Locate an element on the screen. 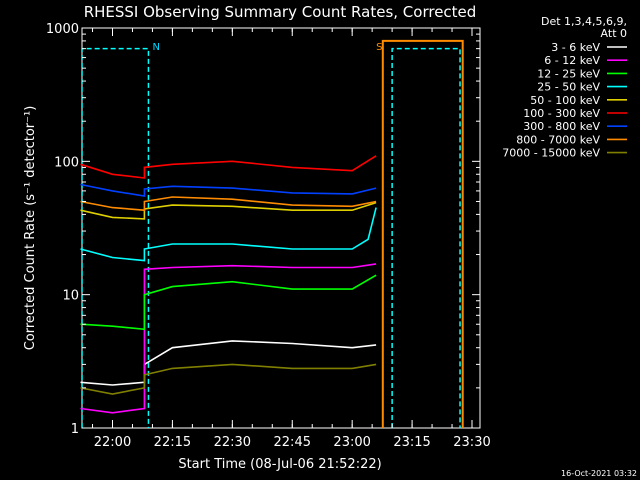  x-tick-label: 22:30 is located at coordinates (232, 442).